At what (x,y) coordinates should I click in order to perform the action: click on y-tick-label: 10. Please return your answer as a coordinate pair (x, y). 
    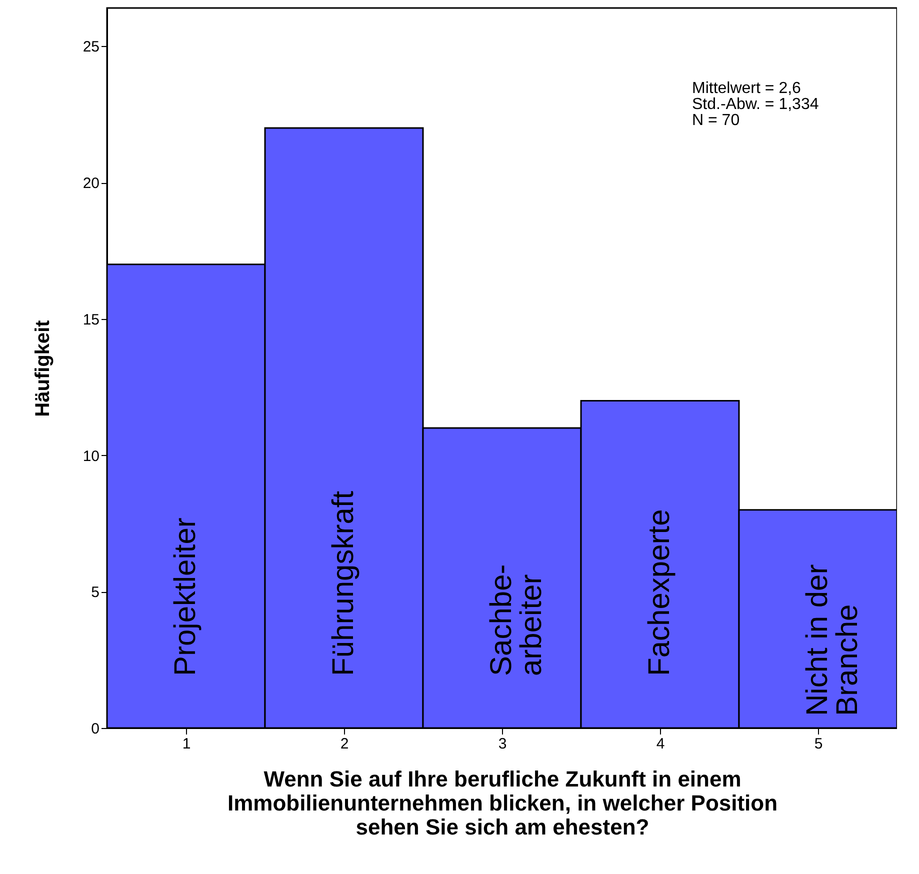
    Looking at the image, I should click on (91, 456).